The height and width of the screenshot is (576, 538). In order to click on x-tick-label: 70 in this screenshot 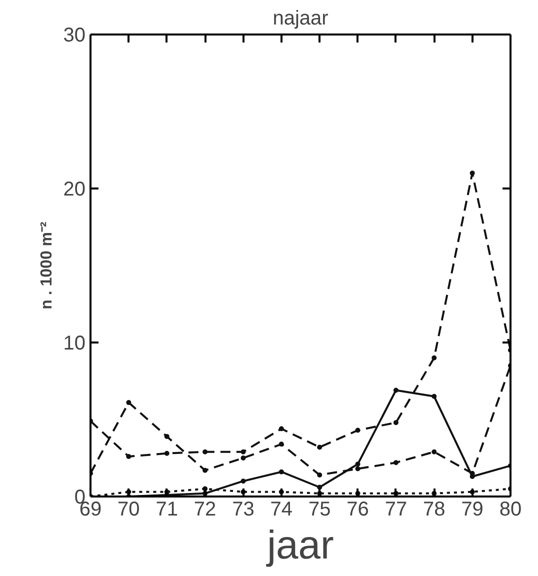, I will do `click(129, 509)`.